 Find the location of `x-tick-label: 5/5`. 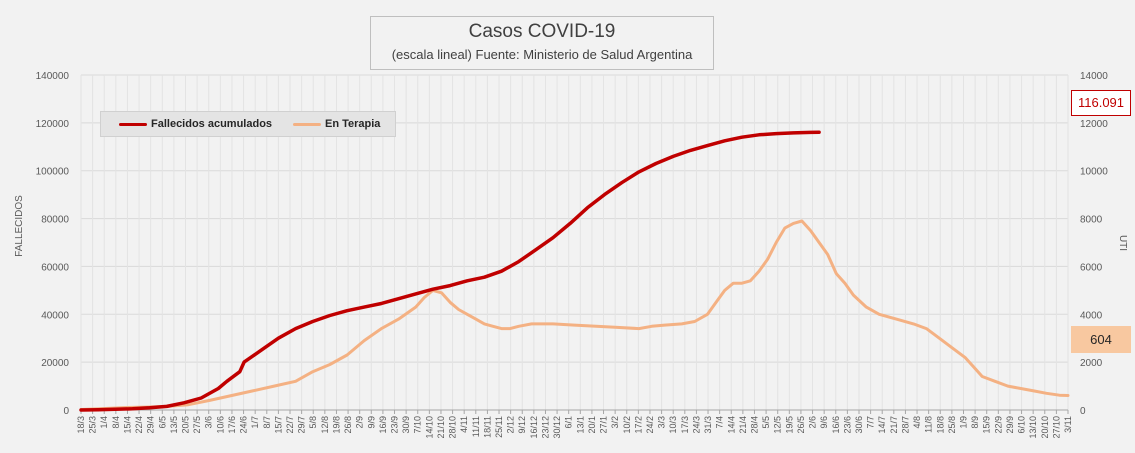

x-tick-label: 5/5 is located at coordinates (766, 422).